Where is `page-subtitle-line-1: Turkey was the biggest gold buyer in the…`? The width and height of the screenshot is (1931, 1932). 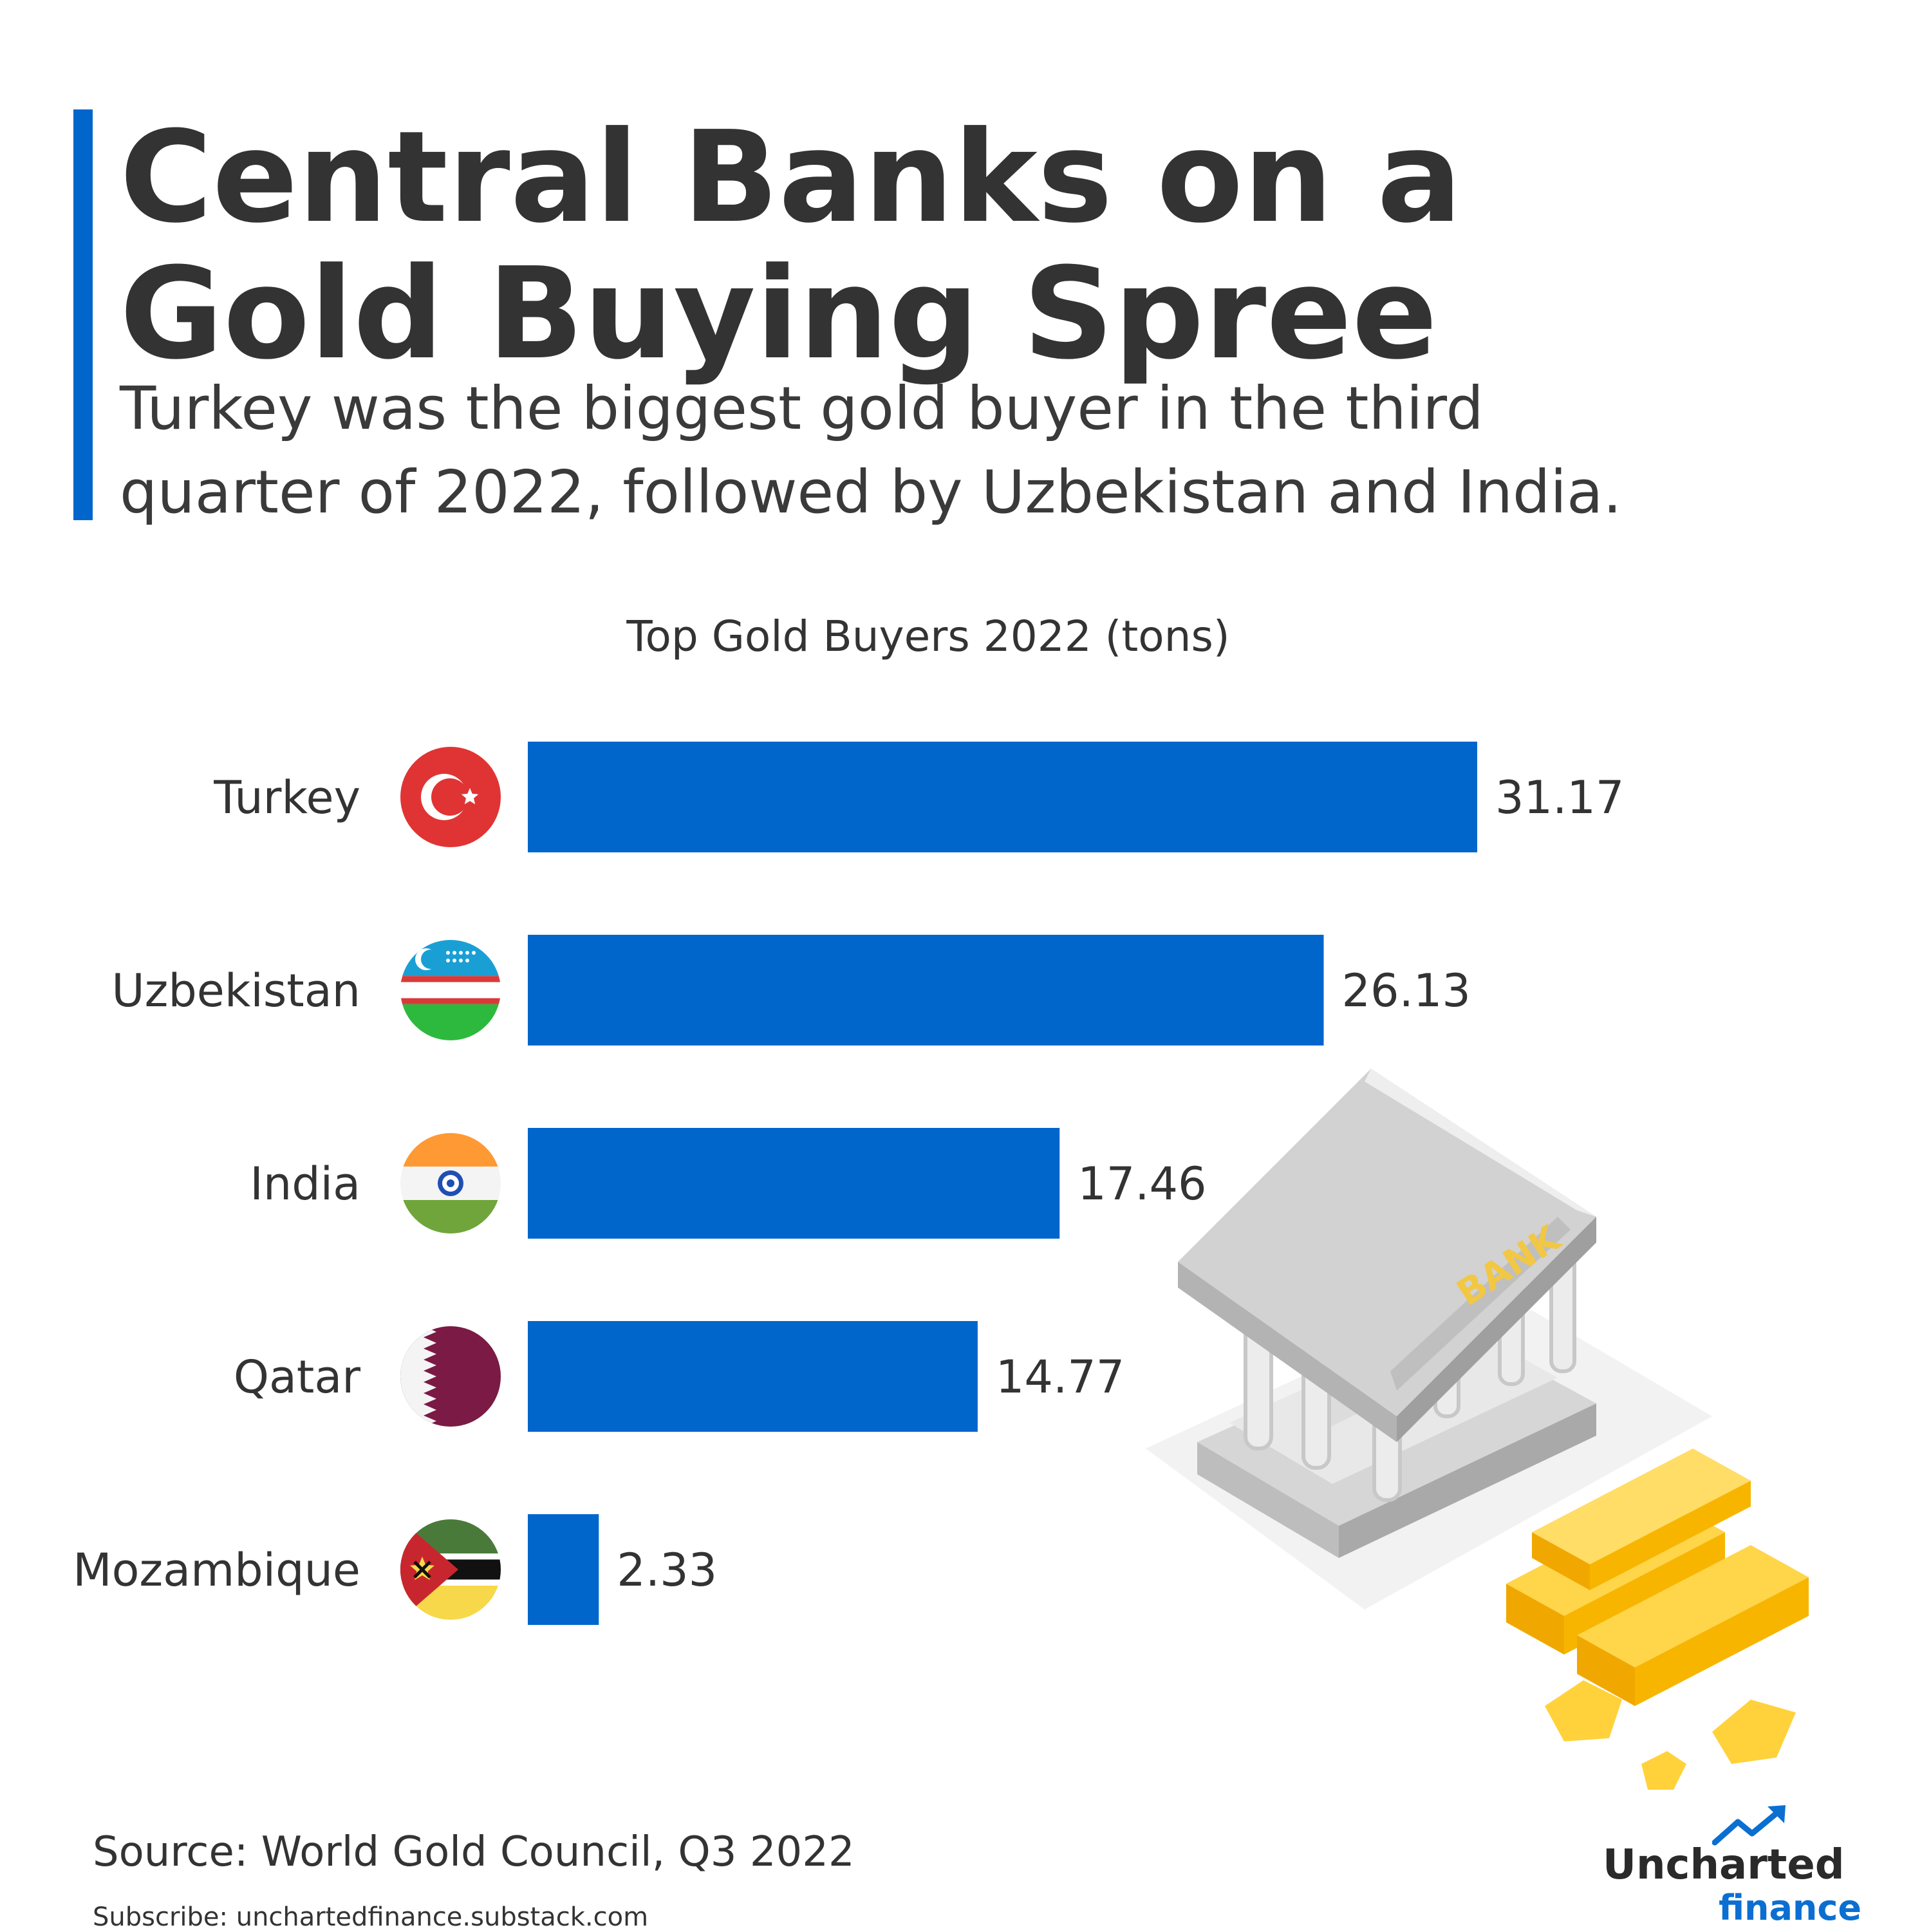 page-subtitle-line-1: Turkey was the biggest gold buyer in the… is located at coordinates (802, 409).